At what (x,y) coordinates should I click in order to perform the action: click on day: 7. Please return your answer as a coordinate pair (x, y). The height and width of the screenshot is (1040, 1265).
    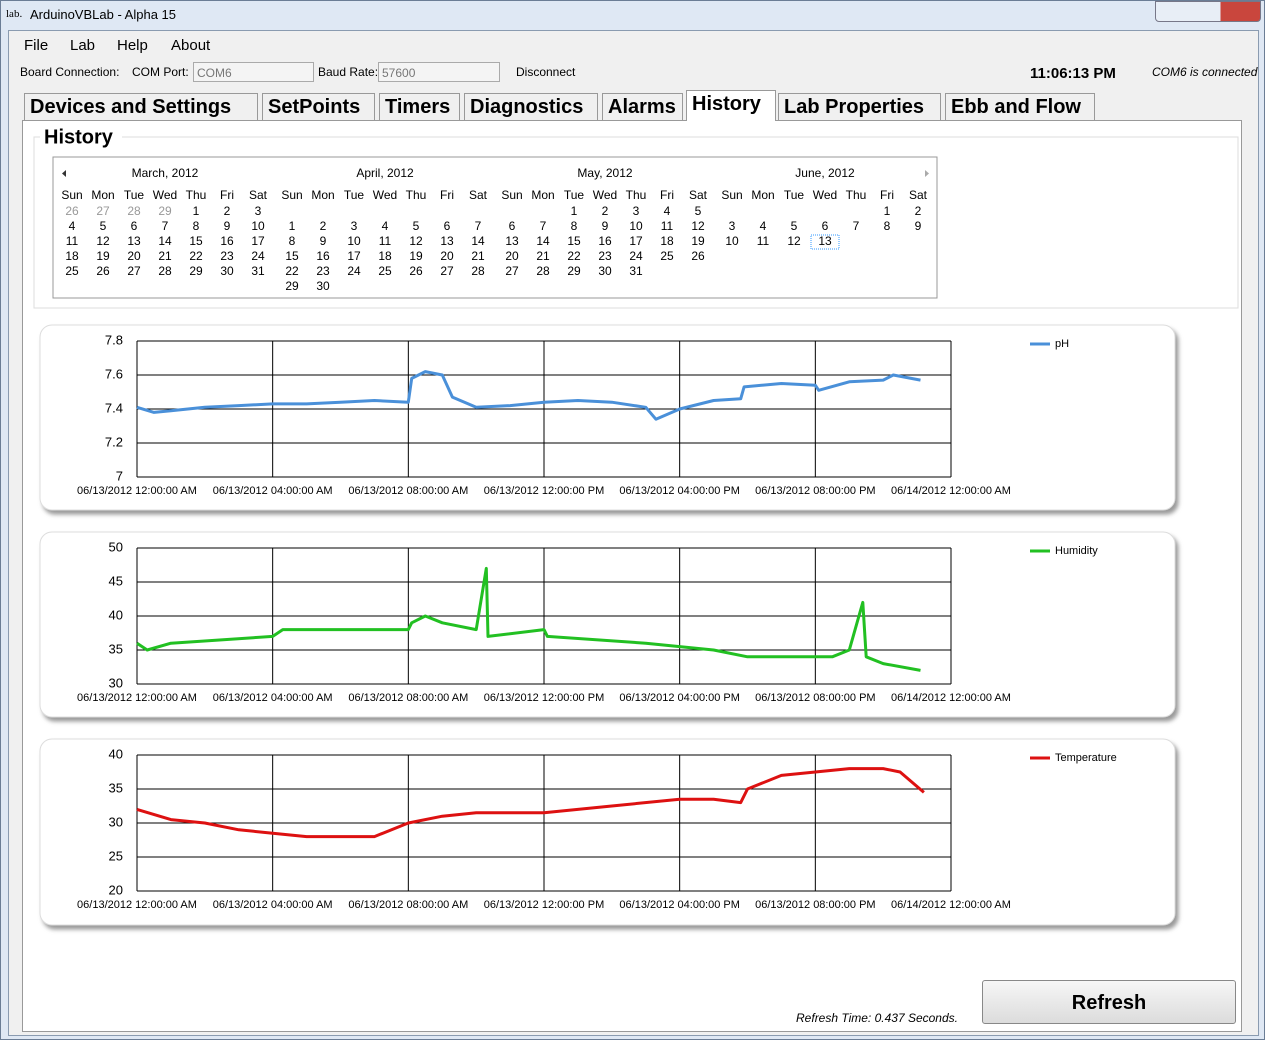
    Looking at the image, I should click on (543, 226).